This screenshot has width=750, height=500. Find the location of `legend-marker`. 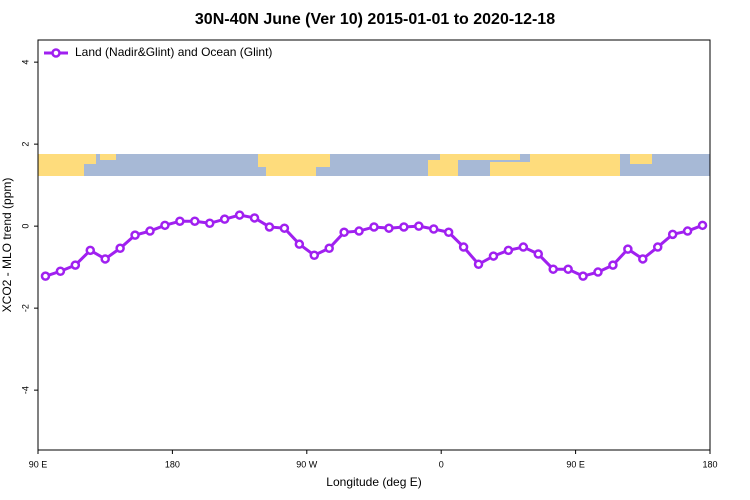

legend-marker is located at coordinates (56, 53).